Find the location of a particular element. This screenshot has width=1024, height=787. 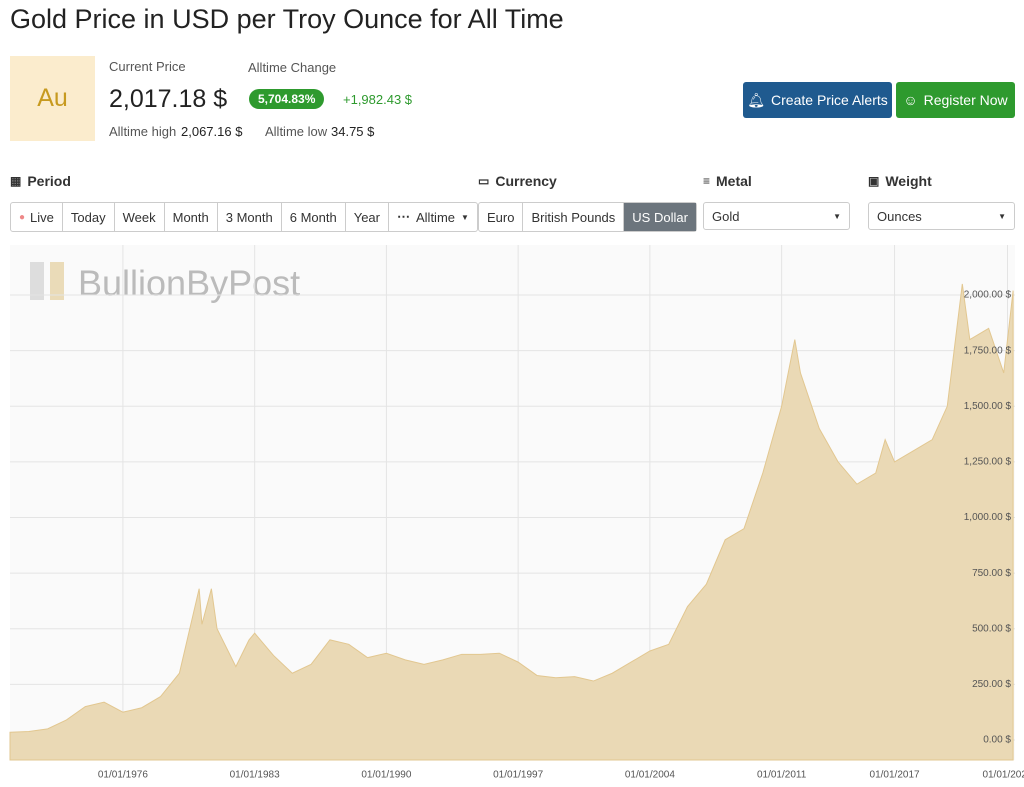

period-option: ● Live is located at coordinates (37, 217).